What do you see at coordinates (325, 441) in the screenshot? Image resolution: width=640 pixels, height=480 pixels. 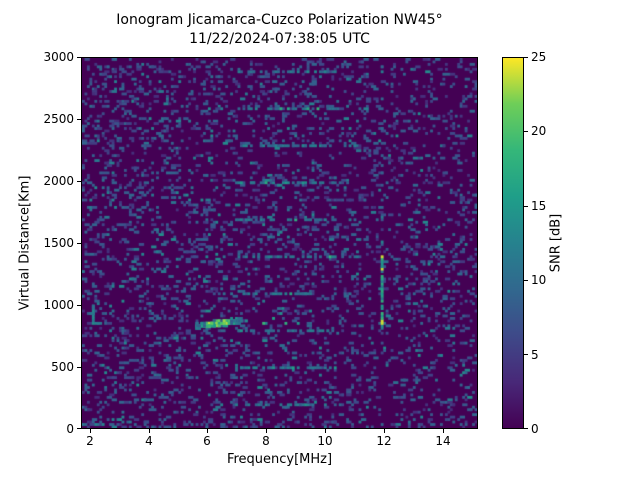 I see `x-tick-label: 10` at bounding box center [325, 441].